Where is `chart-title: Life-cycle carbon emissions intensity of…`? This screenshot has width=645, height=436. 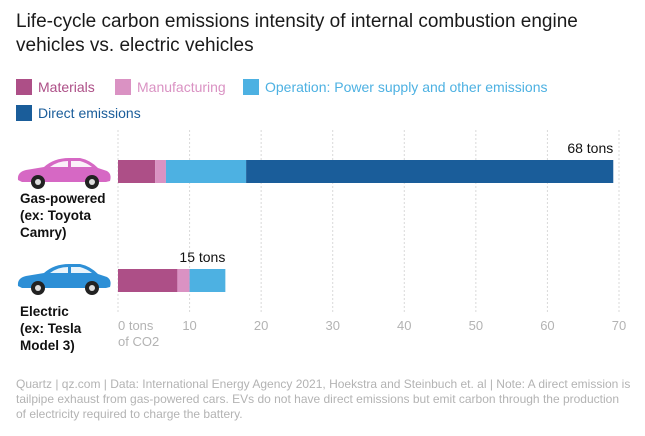
chart-title: Life-cycle carbon emissions intensity of… is located at coordinates (297, 33).